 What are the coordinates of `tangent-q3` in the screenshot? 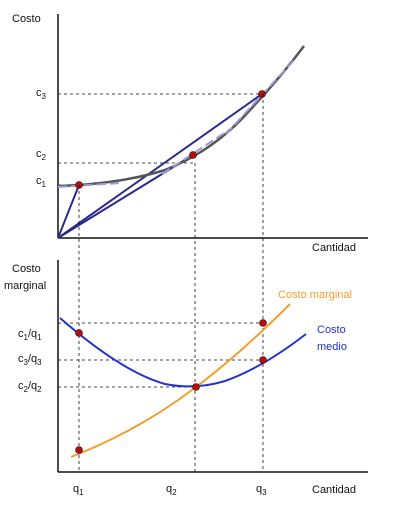 It's located at (261, 96).